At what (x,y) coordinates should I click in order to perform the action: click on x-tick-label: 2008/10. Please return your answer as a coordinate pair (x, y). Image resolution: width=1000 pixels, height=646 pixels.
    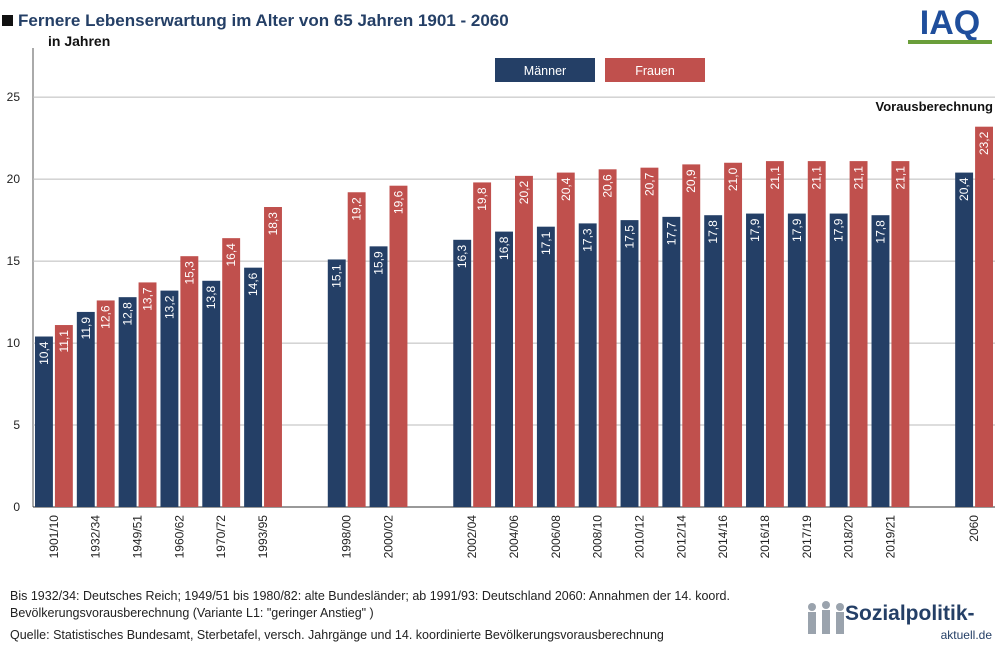
    Looking at the image, I should click on (598, 537).